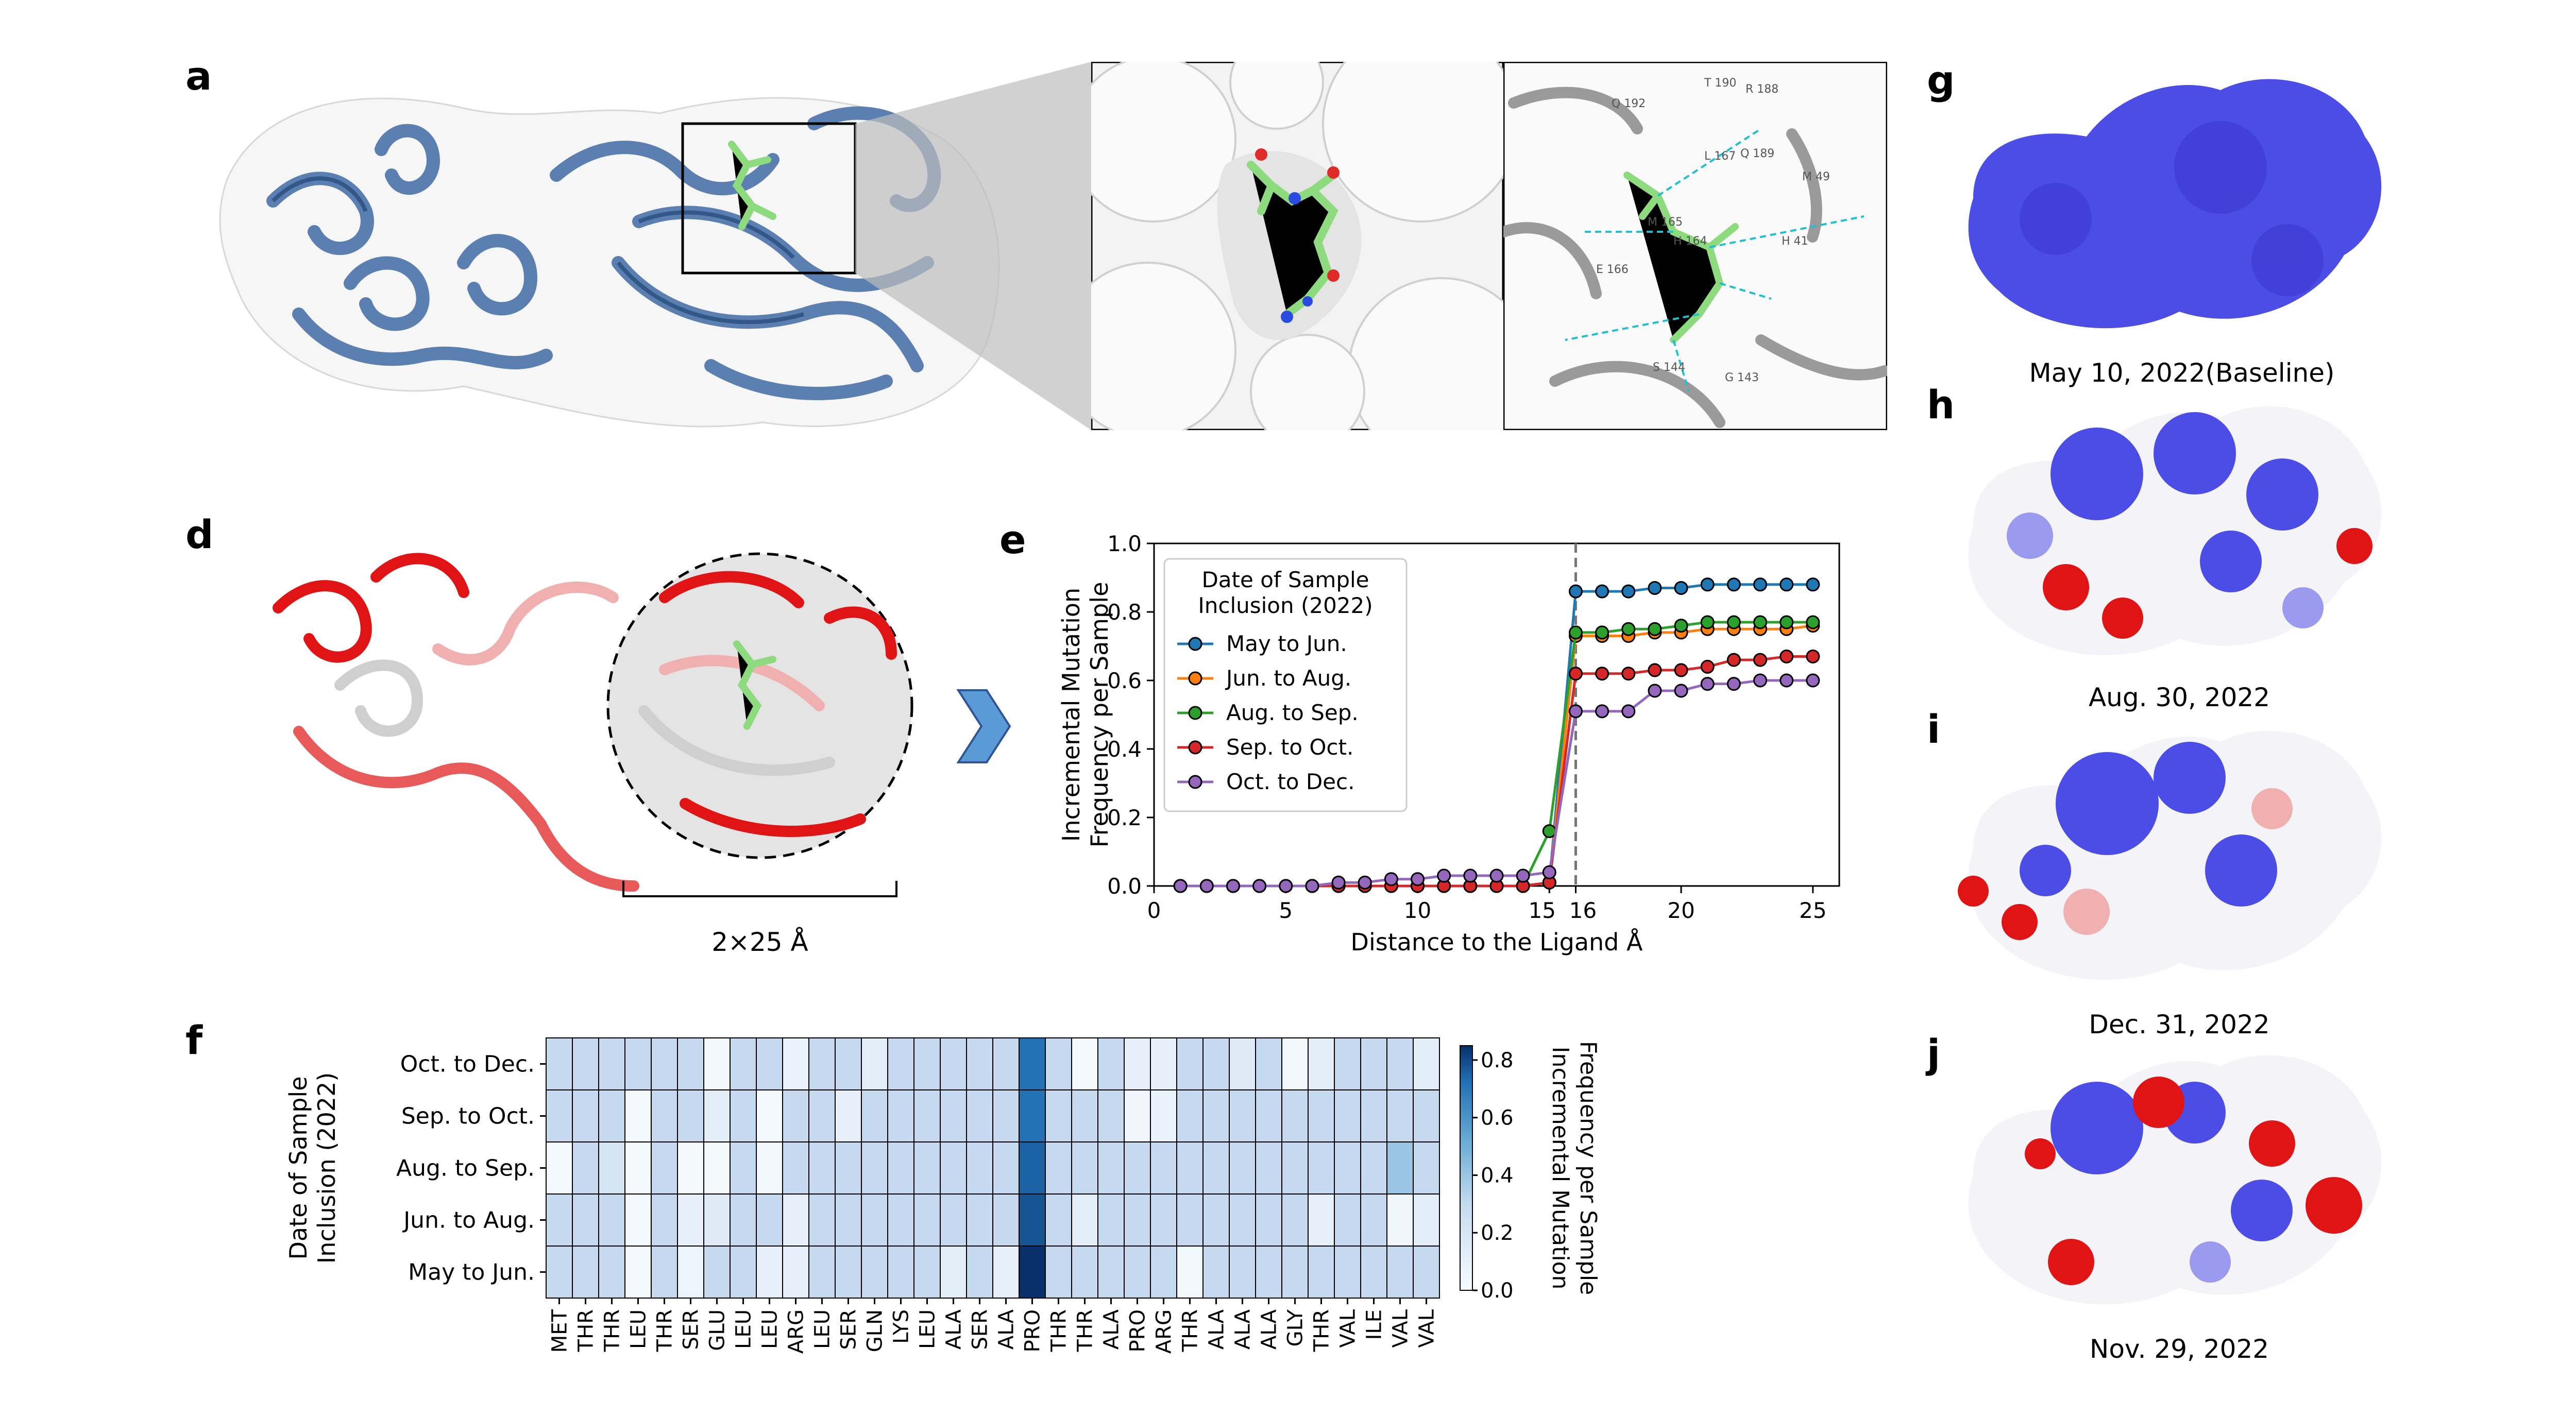 This screenshot has height=1416, width=2576. What do you see at coordinates (1498, 1291) in the screenshot?
I see `colorbar-tick-label: 0.0` at bounding box center [1498, 1291].